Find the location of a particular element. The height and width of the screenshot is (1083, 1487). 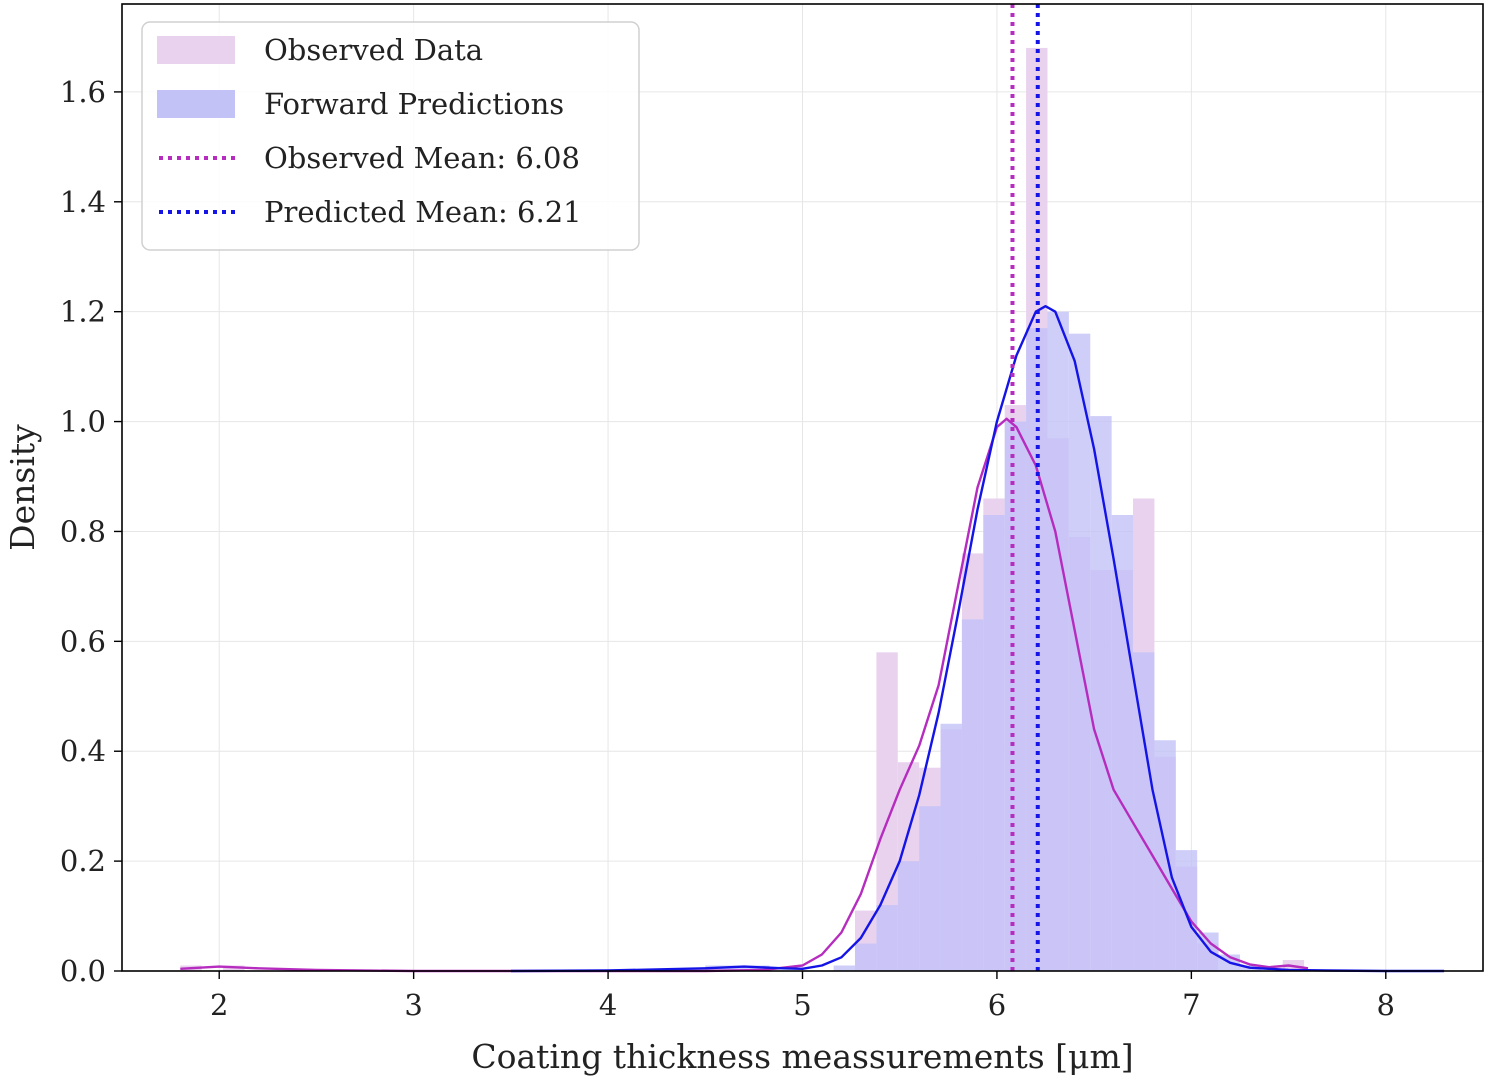

x-tick-label: 2 is located at coordinates (219, 1005).